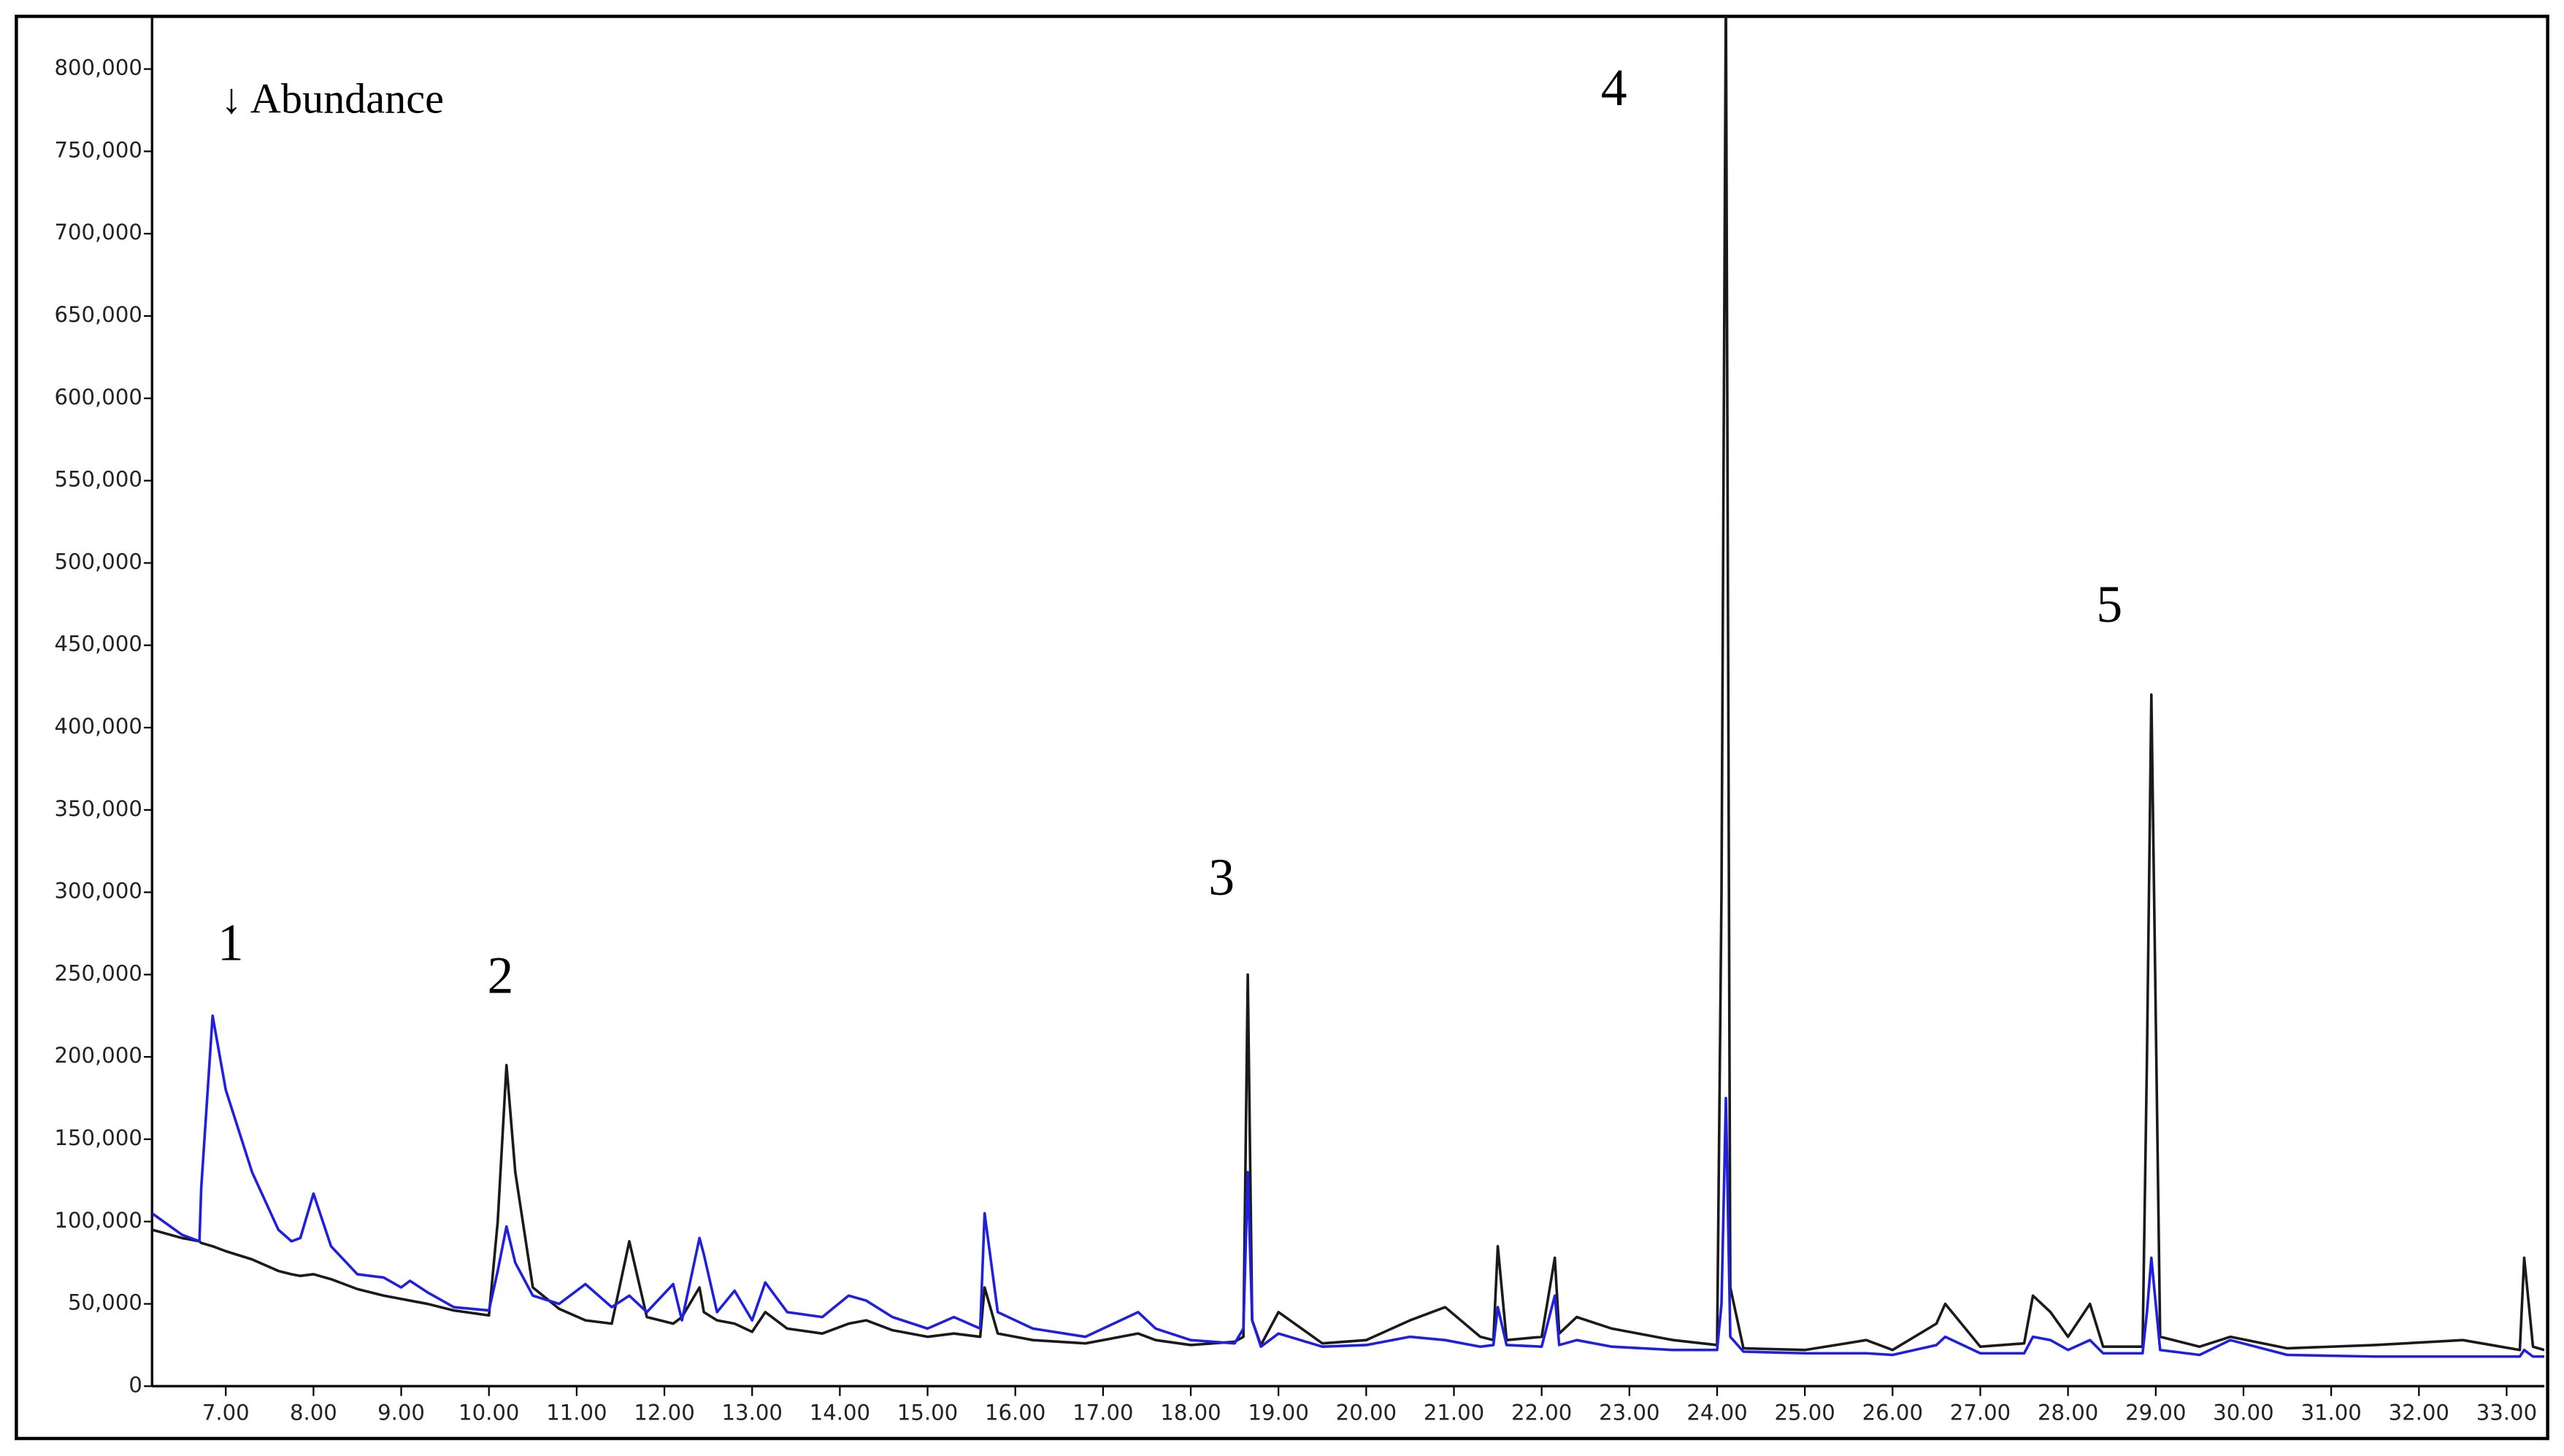  What do you see at coordinates (1716, 1412) in the screenshot?
I see `x-tick-label: 24.00` at bounding box center [1716, 1412].